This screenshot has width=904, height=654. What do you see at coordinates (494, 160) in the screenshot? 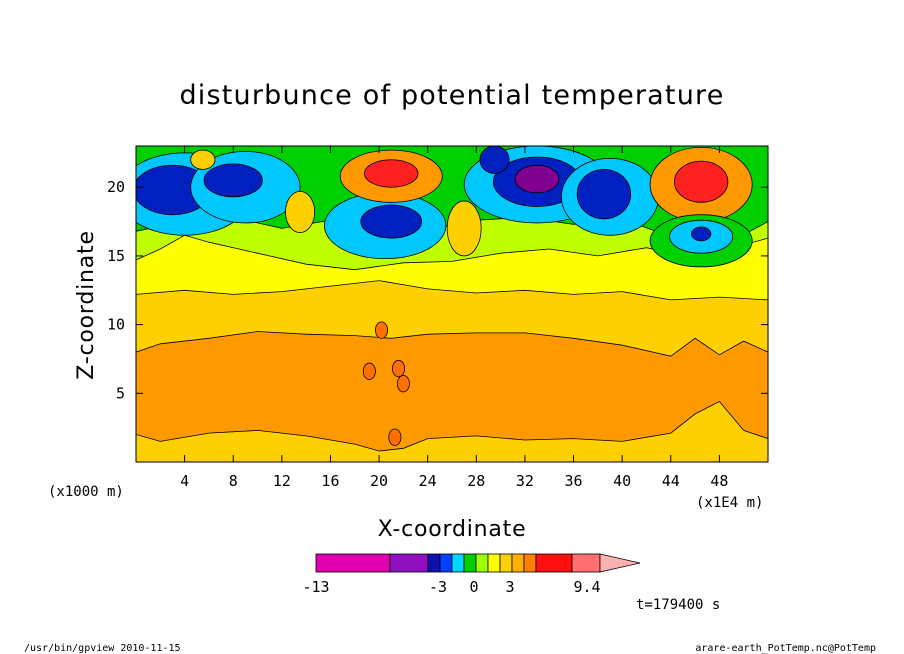
I see `blob-very-low-i` at bounding box center [494, 160].